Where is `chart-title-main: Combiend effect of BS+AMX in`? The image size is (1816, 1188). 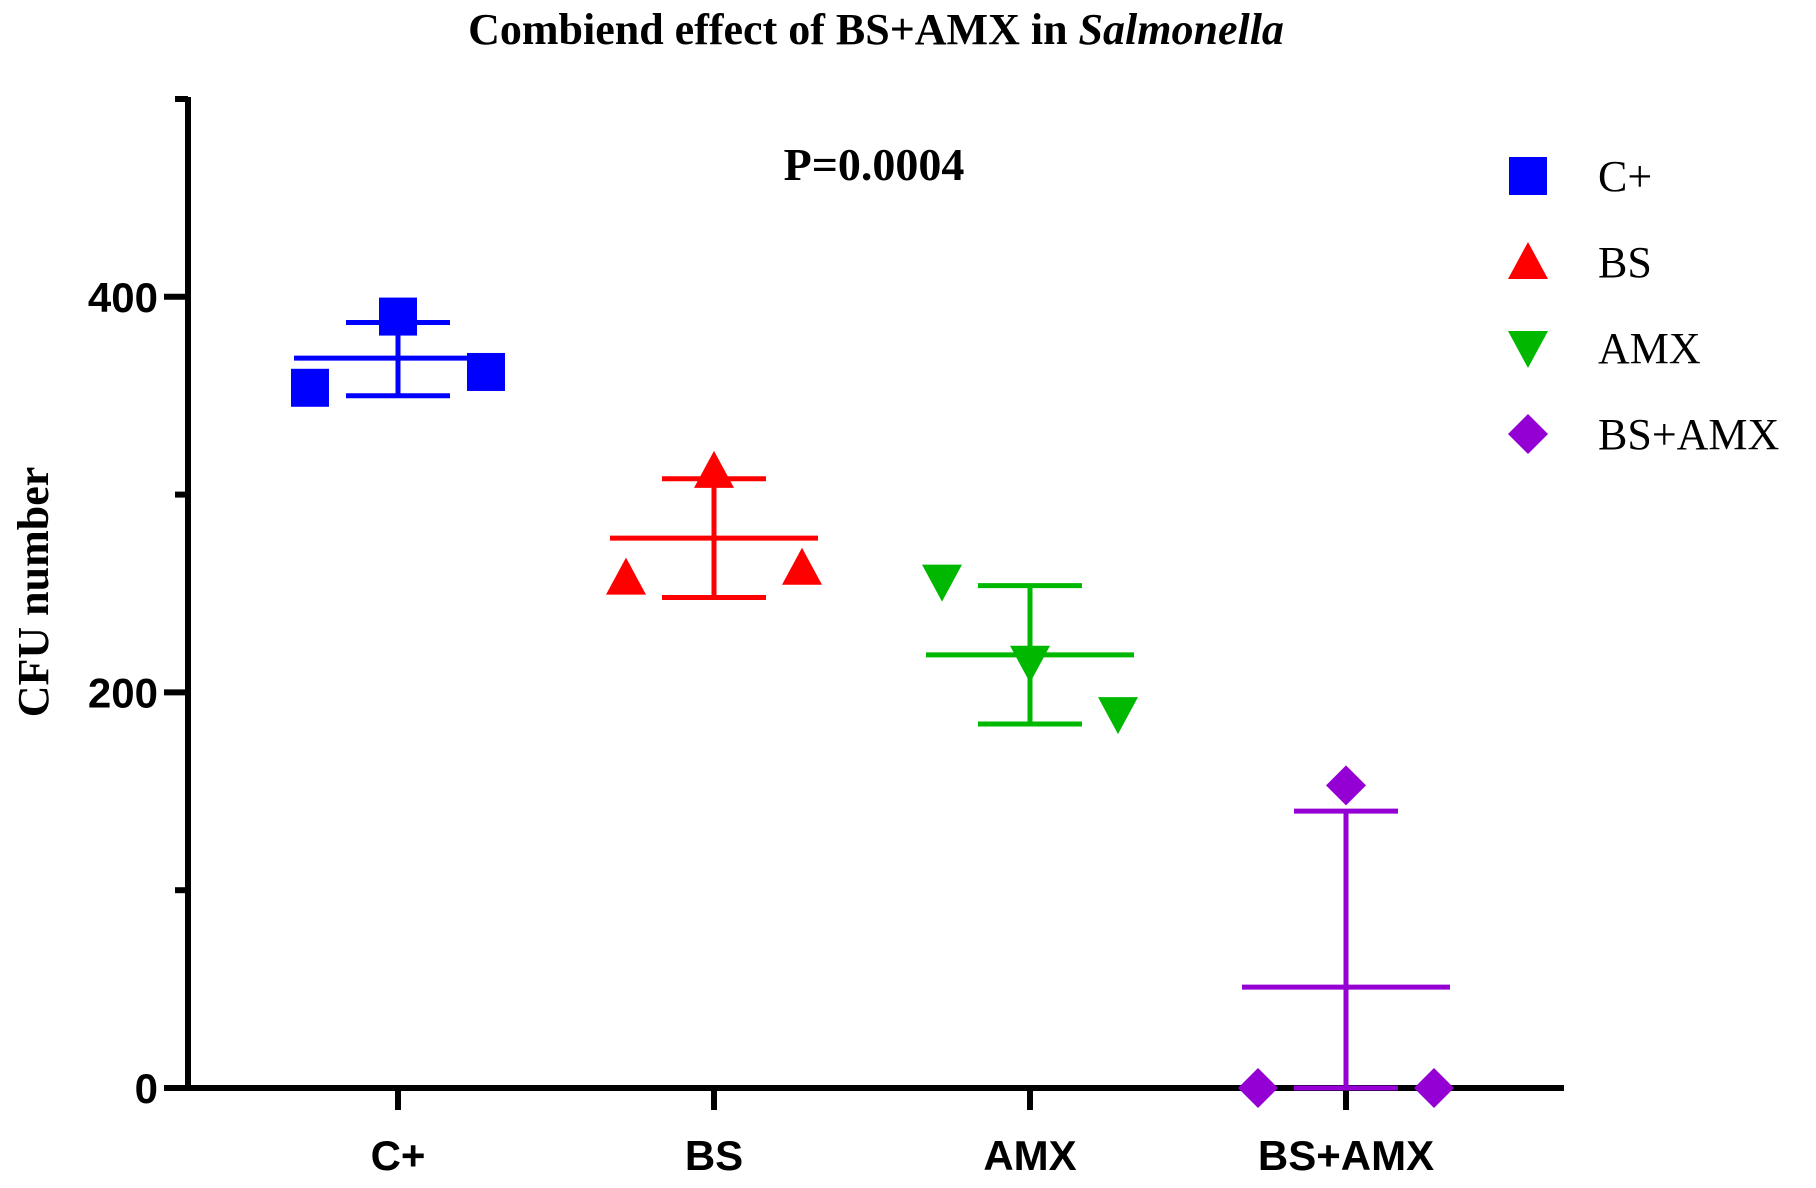 chart-title-main: Combiend effect of BS+AMX in is located at coordinates (773, 29).